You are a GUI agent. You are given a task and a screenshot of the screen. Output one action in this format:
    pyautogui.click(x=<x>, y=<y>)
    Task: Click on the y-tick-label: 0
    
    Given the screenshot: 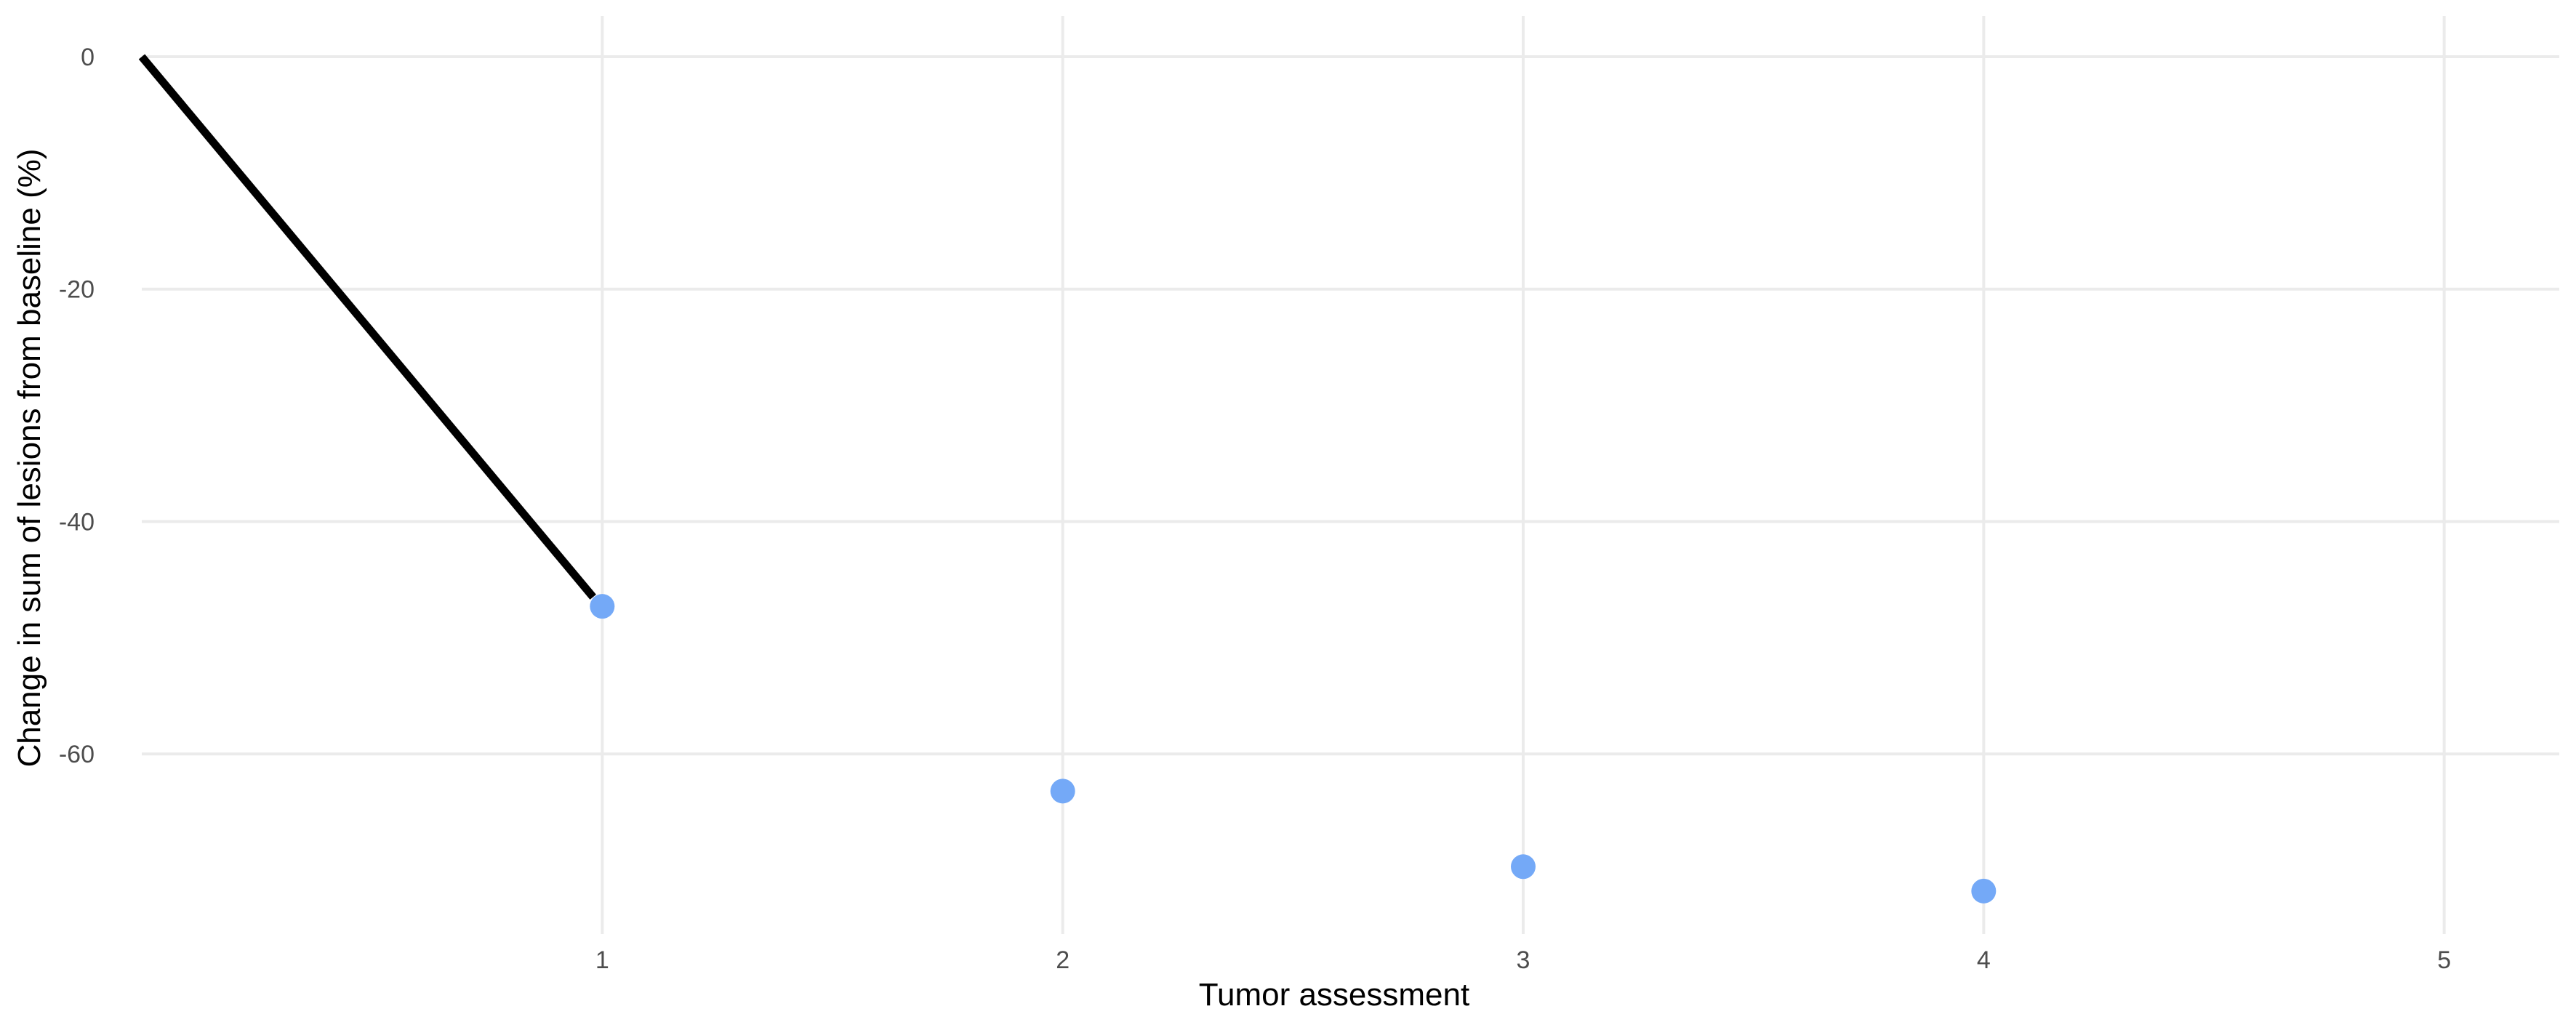 What is the action you would take?
    pyautogui.click(x=88, y=57)
    